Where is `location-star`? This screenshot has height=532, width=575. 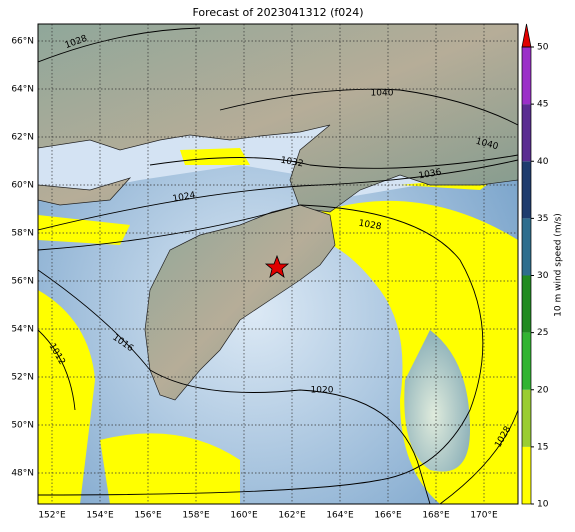 location-star is located at coordinates (277, 266).